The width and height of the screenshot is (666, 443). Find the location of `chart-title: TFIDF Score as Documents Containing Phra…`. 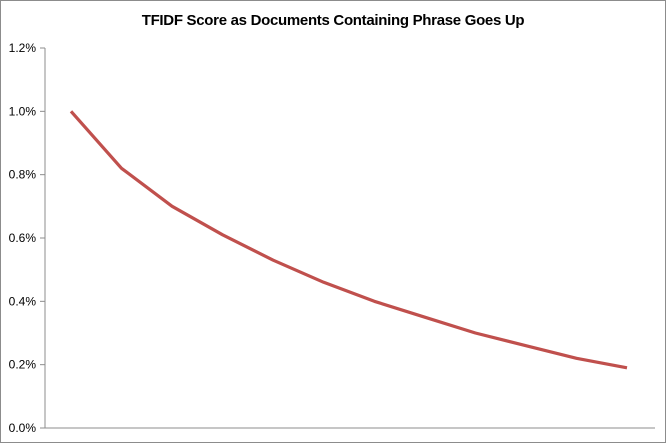

chart-title: TFIDF Score as Documents Containing Phra… is located at coordinates (333, 20).